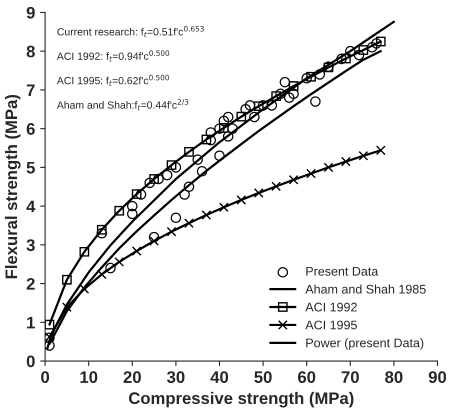  Describe the element at coordinates (30, 129) in the screenshot. I see `y-tick-label: 6` at that location.